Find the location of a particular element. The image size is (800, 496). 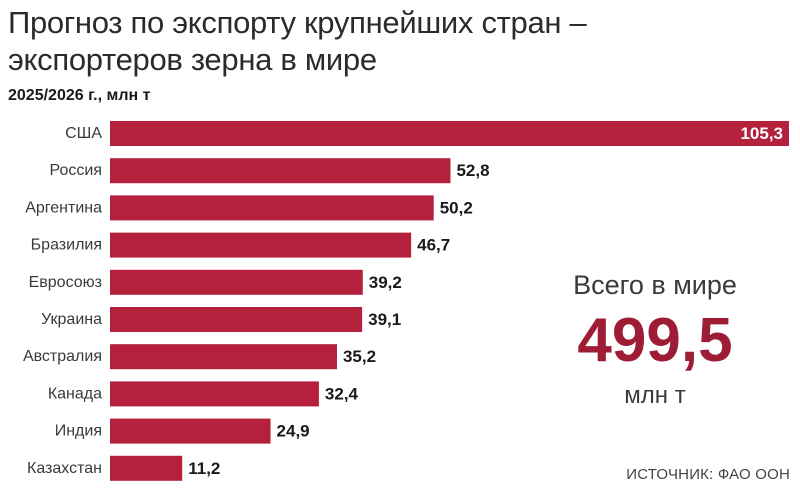

value-label: 39,1 is located at coordinates (384, 319).